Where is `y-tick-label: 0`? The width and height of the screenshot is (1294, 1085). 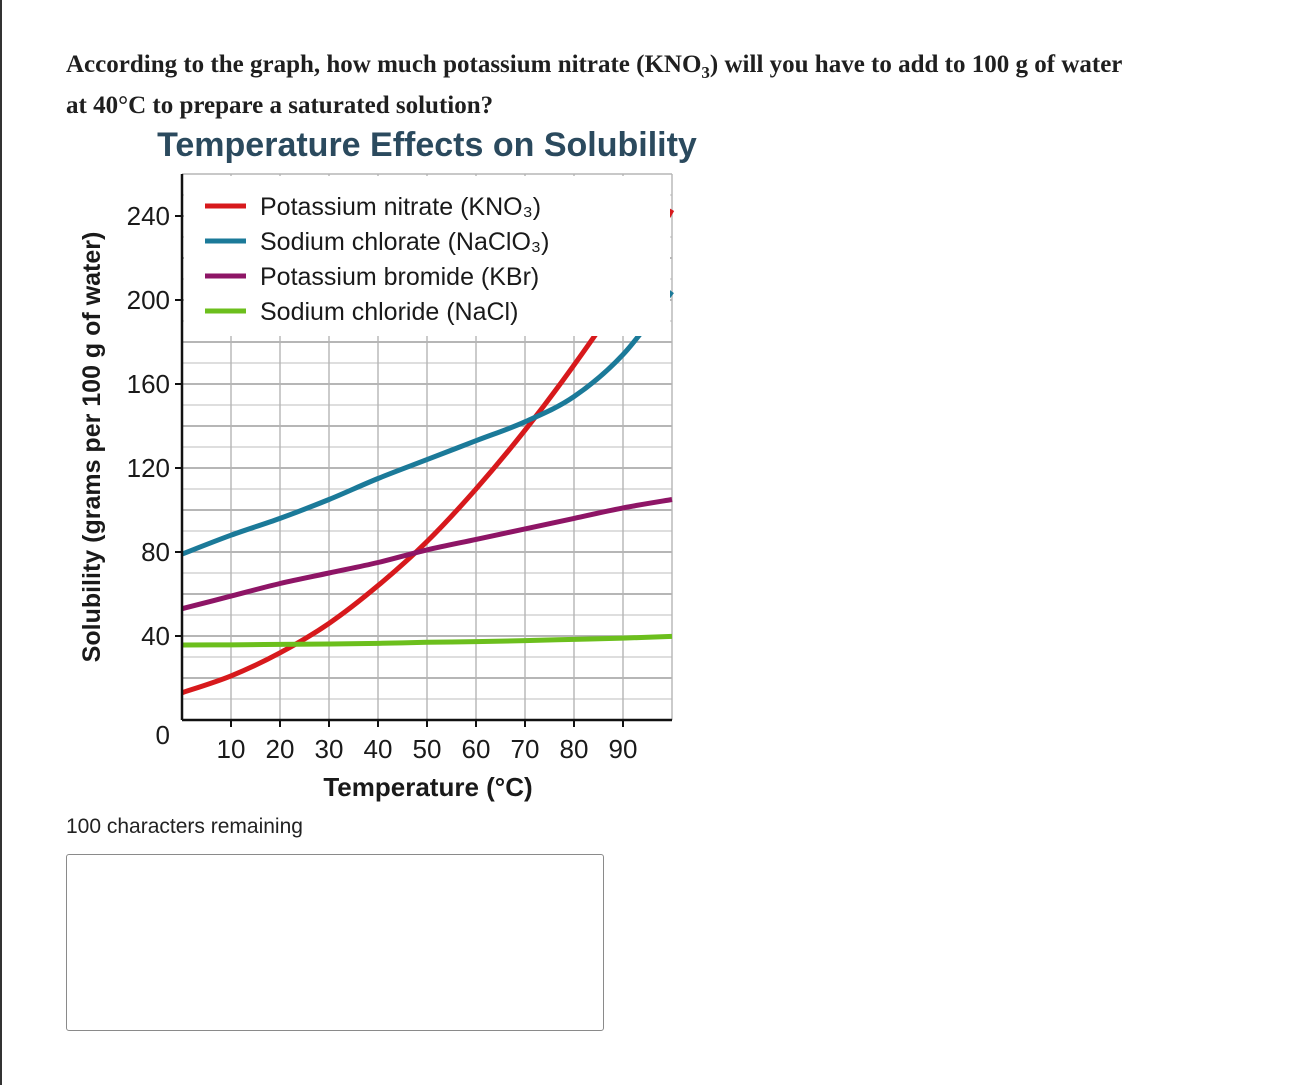
y-tick-label: 0 is located at coordinates (163, 735).